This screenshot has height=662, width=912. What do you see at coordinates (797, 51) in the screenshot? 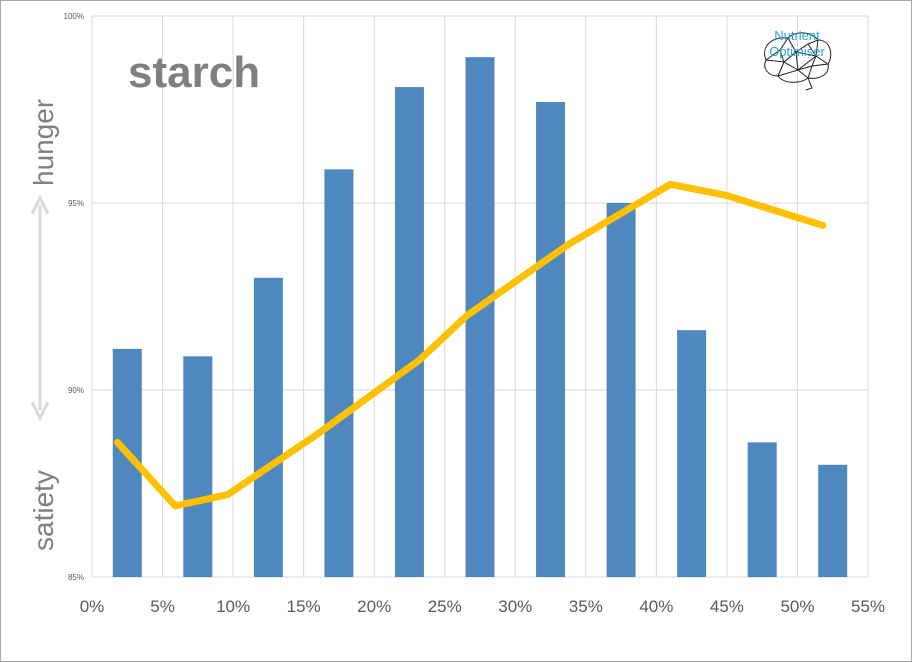
I see `brand-name-line2: Optimiser` at bounding box center [797, 51].